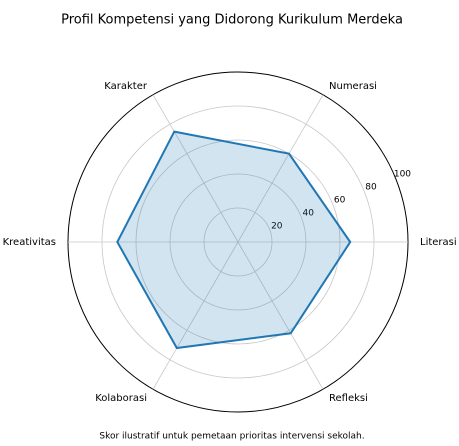 The image size is (459, 446). I want to click on r-tick-label: 100, so click(402, 174).